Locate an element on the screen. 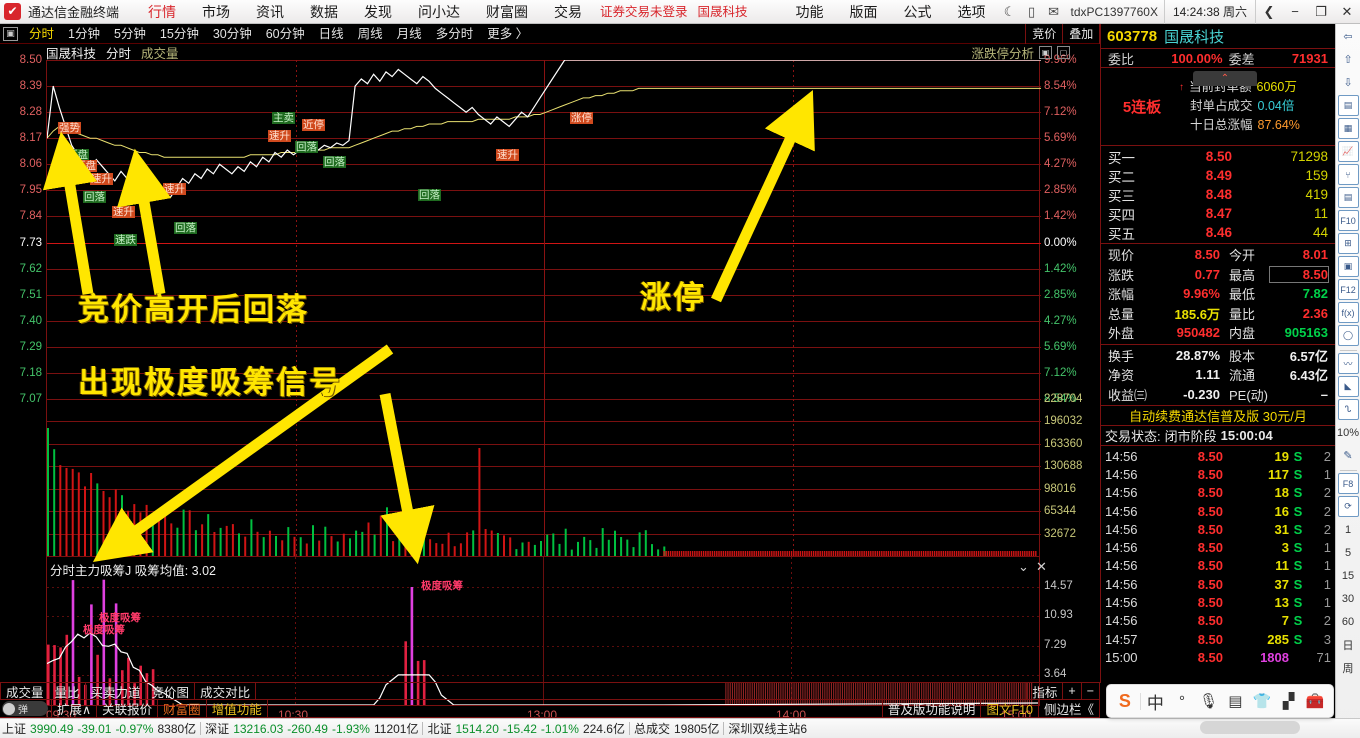 The width and height of the screenshot is (1360, 738). period-monthly: 月线 is located at coordinates (409, 33).